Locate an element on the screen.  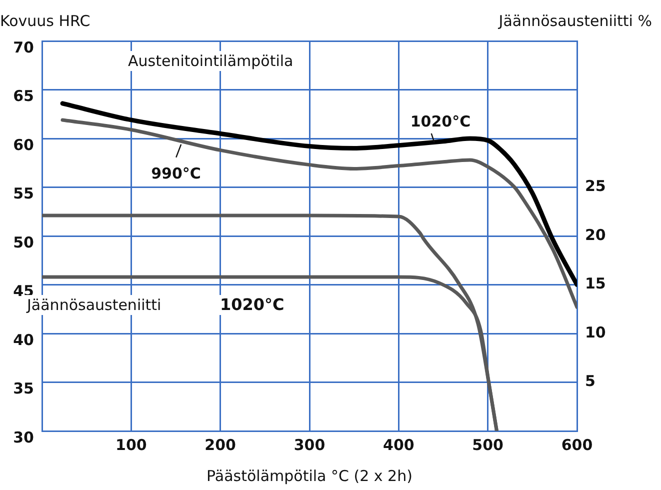
annotation: Jäännösausteniitti is located at coordinates (94, 305).